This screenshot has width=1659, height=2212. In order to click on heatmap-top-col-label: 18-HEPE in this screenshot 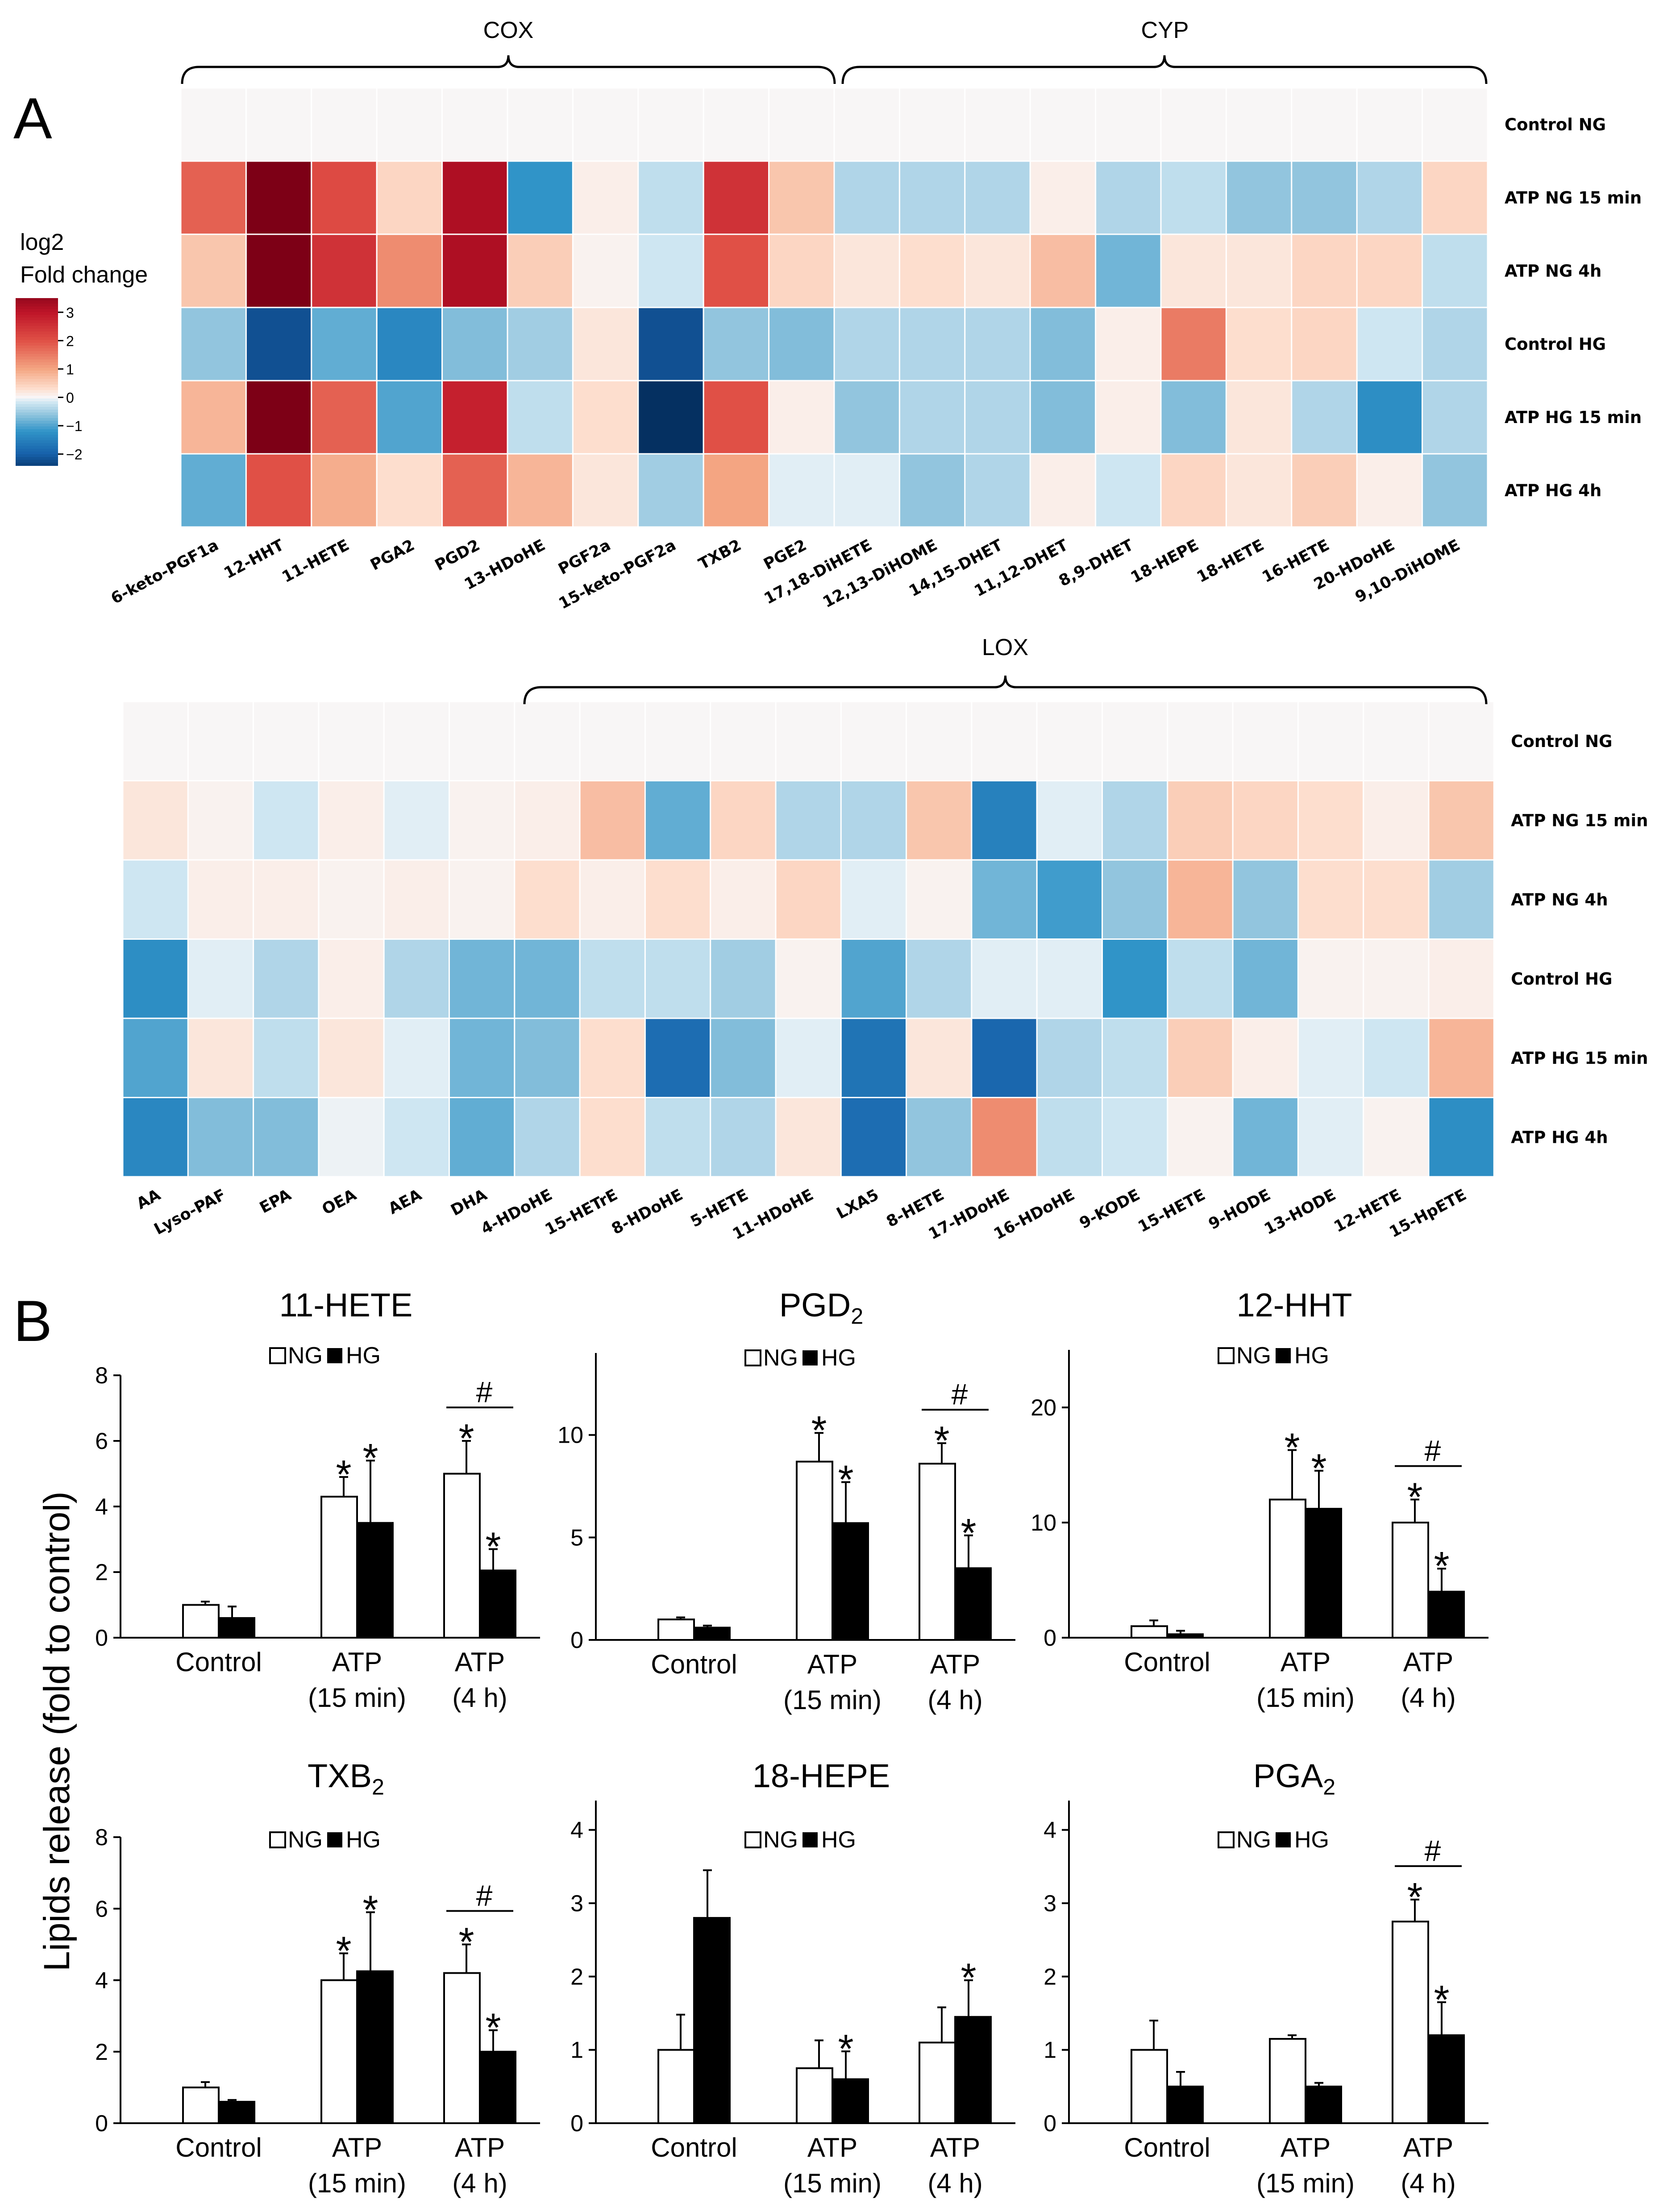, I will do `click(1165, 561)`.